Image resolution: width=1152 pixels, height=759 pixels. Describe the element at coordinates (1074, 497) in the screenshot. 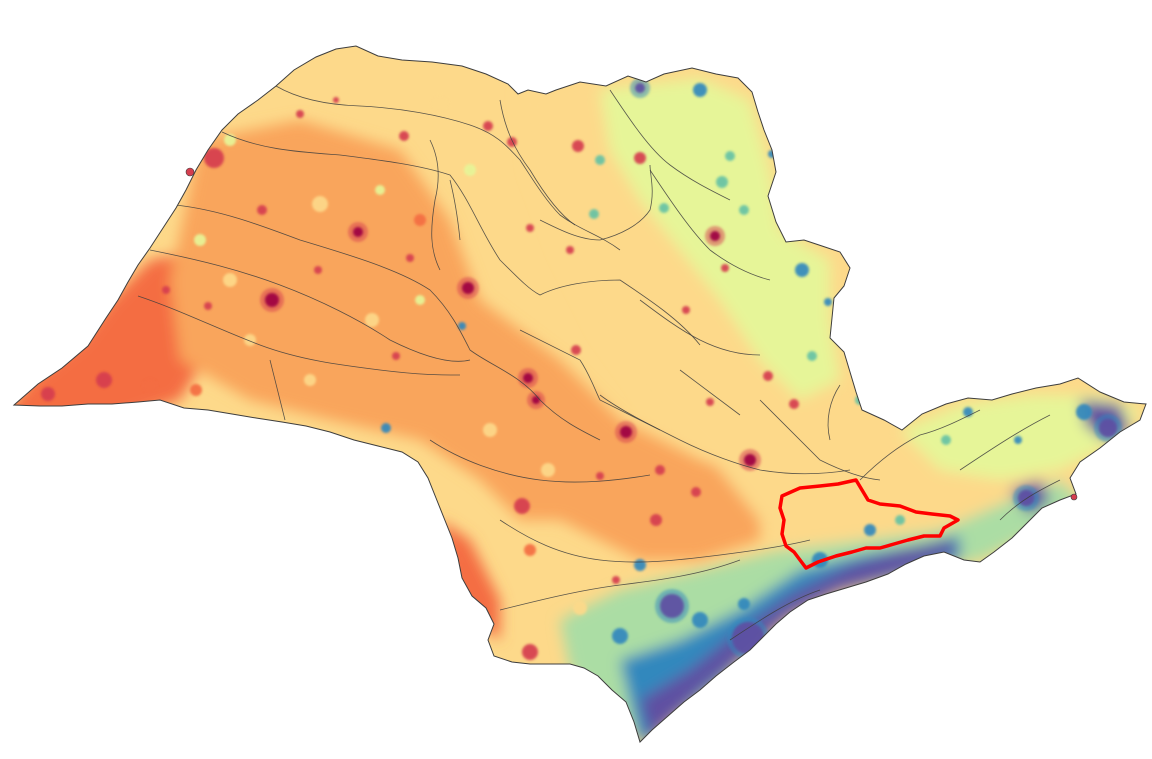

I see `island-marker-east` at that location.